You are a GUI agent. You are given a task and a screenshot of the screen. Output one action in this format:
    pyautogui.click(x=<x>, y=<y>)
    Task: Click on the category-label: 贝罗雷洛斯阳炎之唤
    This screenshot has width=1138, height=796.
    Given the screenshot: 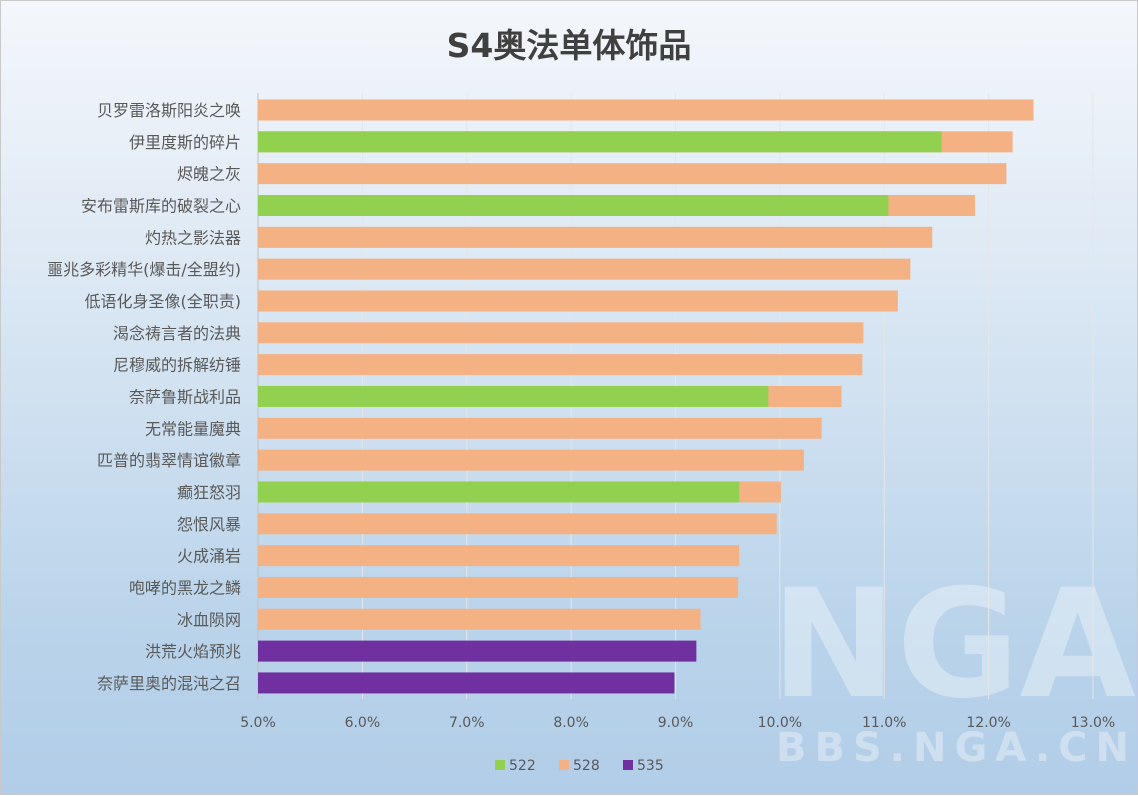 What is the action you would take?
    pyautogui.click(x=169, y=110)
    